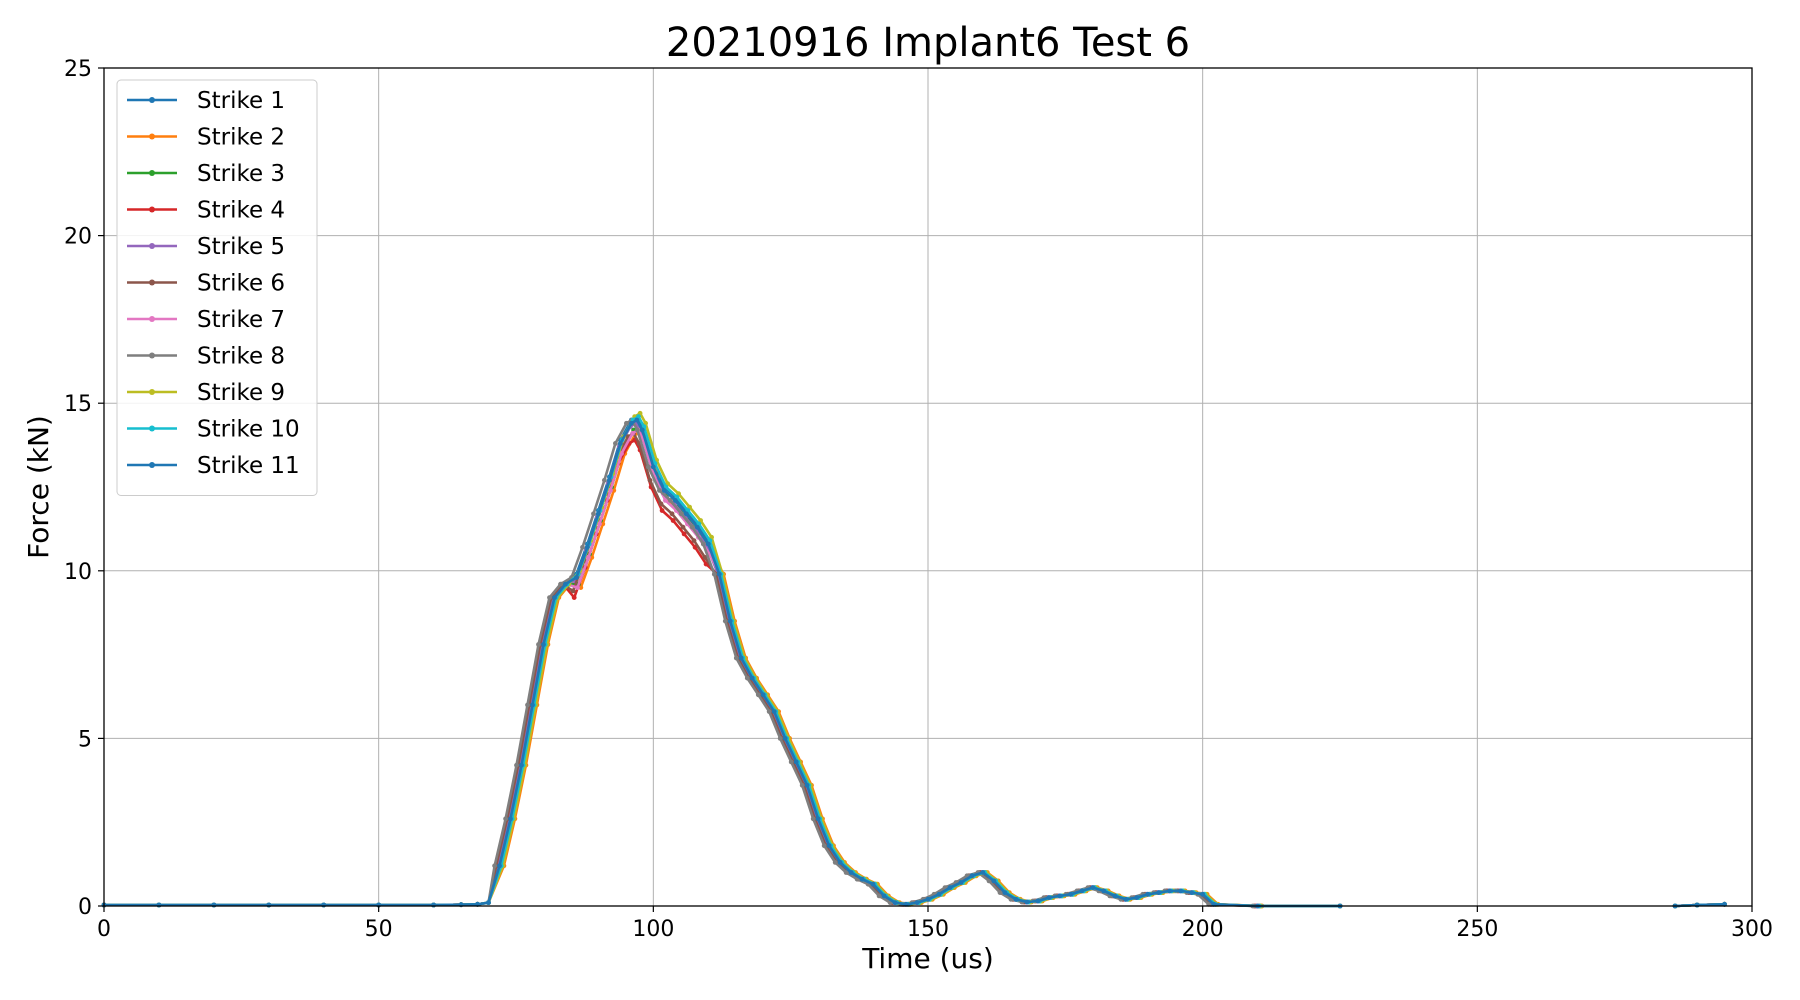 The width and height of the screenshot is (1800, 1000). What do you see at coordinates (85, 739) in the screenshot?
I see `y-tick-label: 5` at bounding box center [85, 739].